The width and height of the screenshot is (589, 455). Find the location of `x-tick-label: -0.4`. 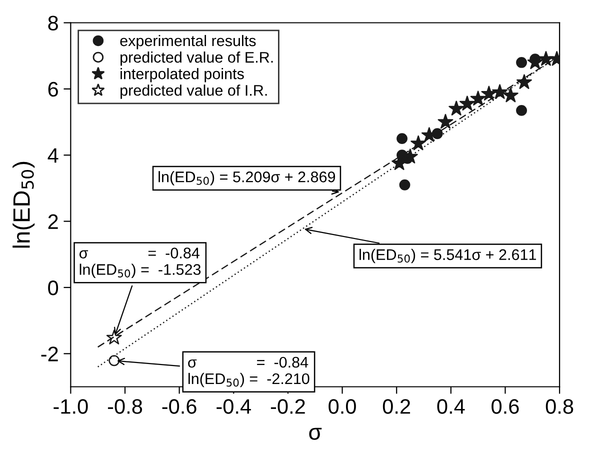

x-tick-label: -0.4 is located at coordinates (233, 406).